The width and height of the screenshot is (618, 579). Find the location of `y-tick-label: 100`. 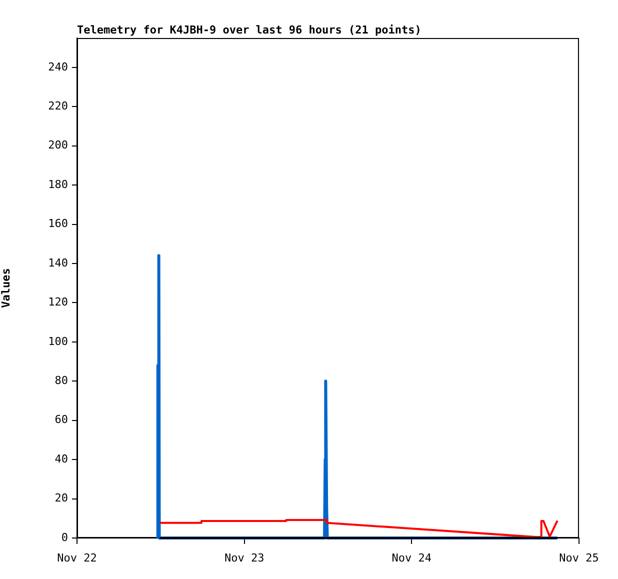

y-tick-label: 100 is located at coordinates (58, 341).